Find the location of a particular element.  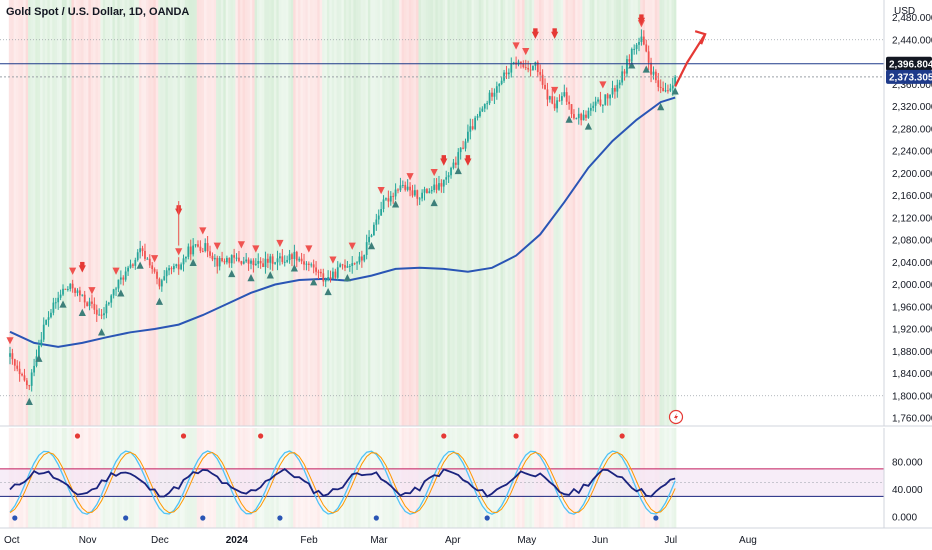

time-tick-label: Mar is located at coordinates (379, 540).